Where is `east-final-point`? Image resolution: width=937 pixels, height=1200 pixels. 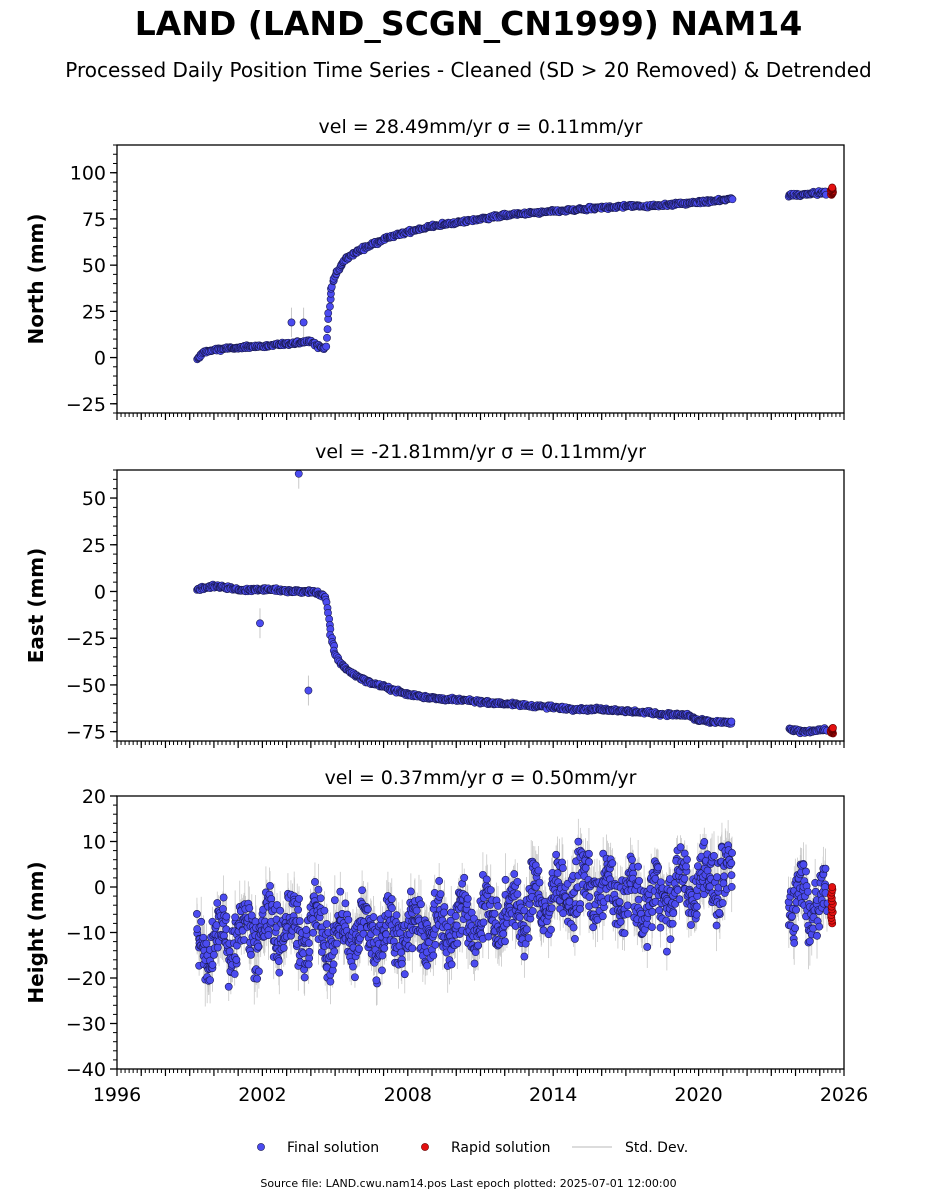 east-final-point is located at coordinates (731, 721).